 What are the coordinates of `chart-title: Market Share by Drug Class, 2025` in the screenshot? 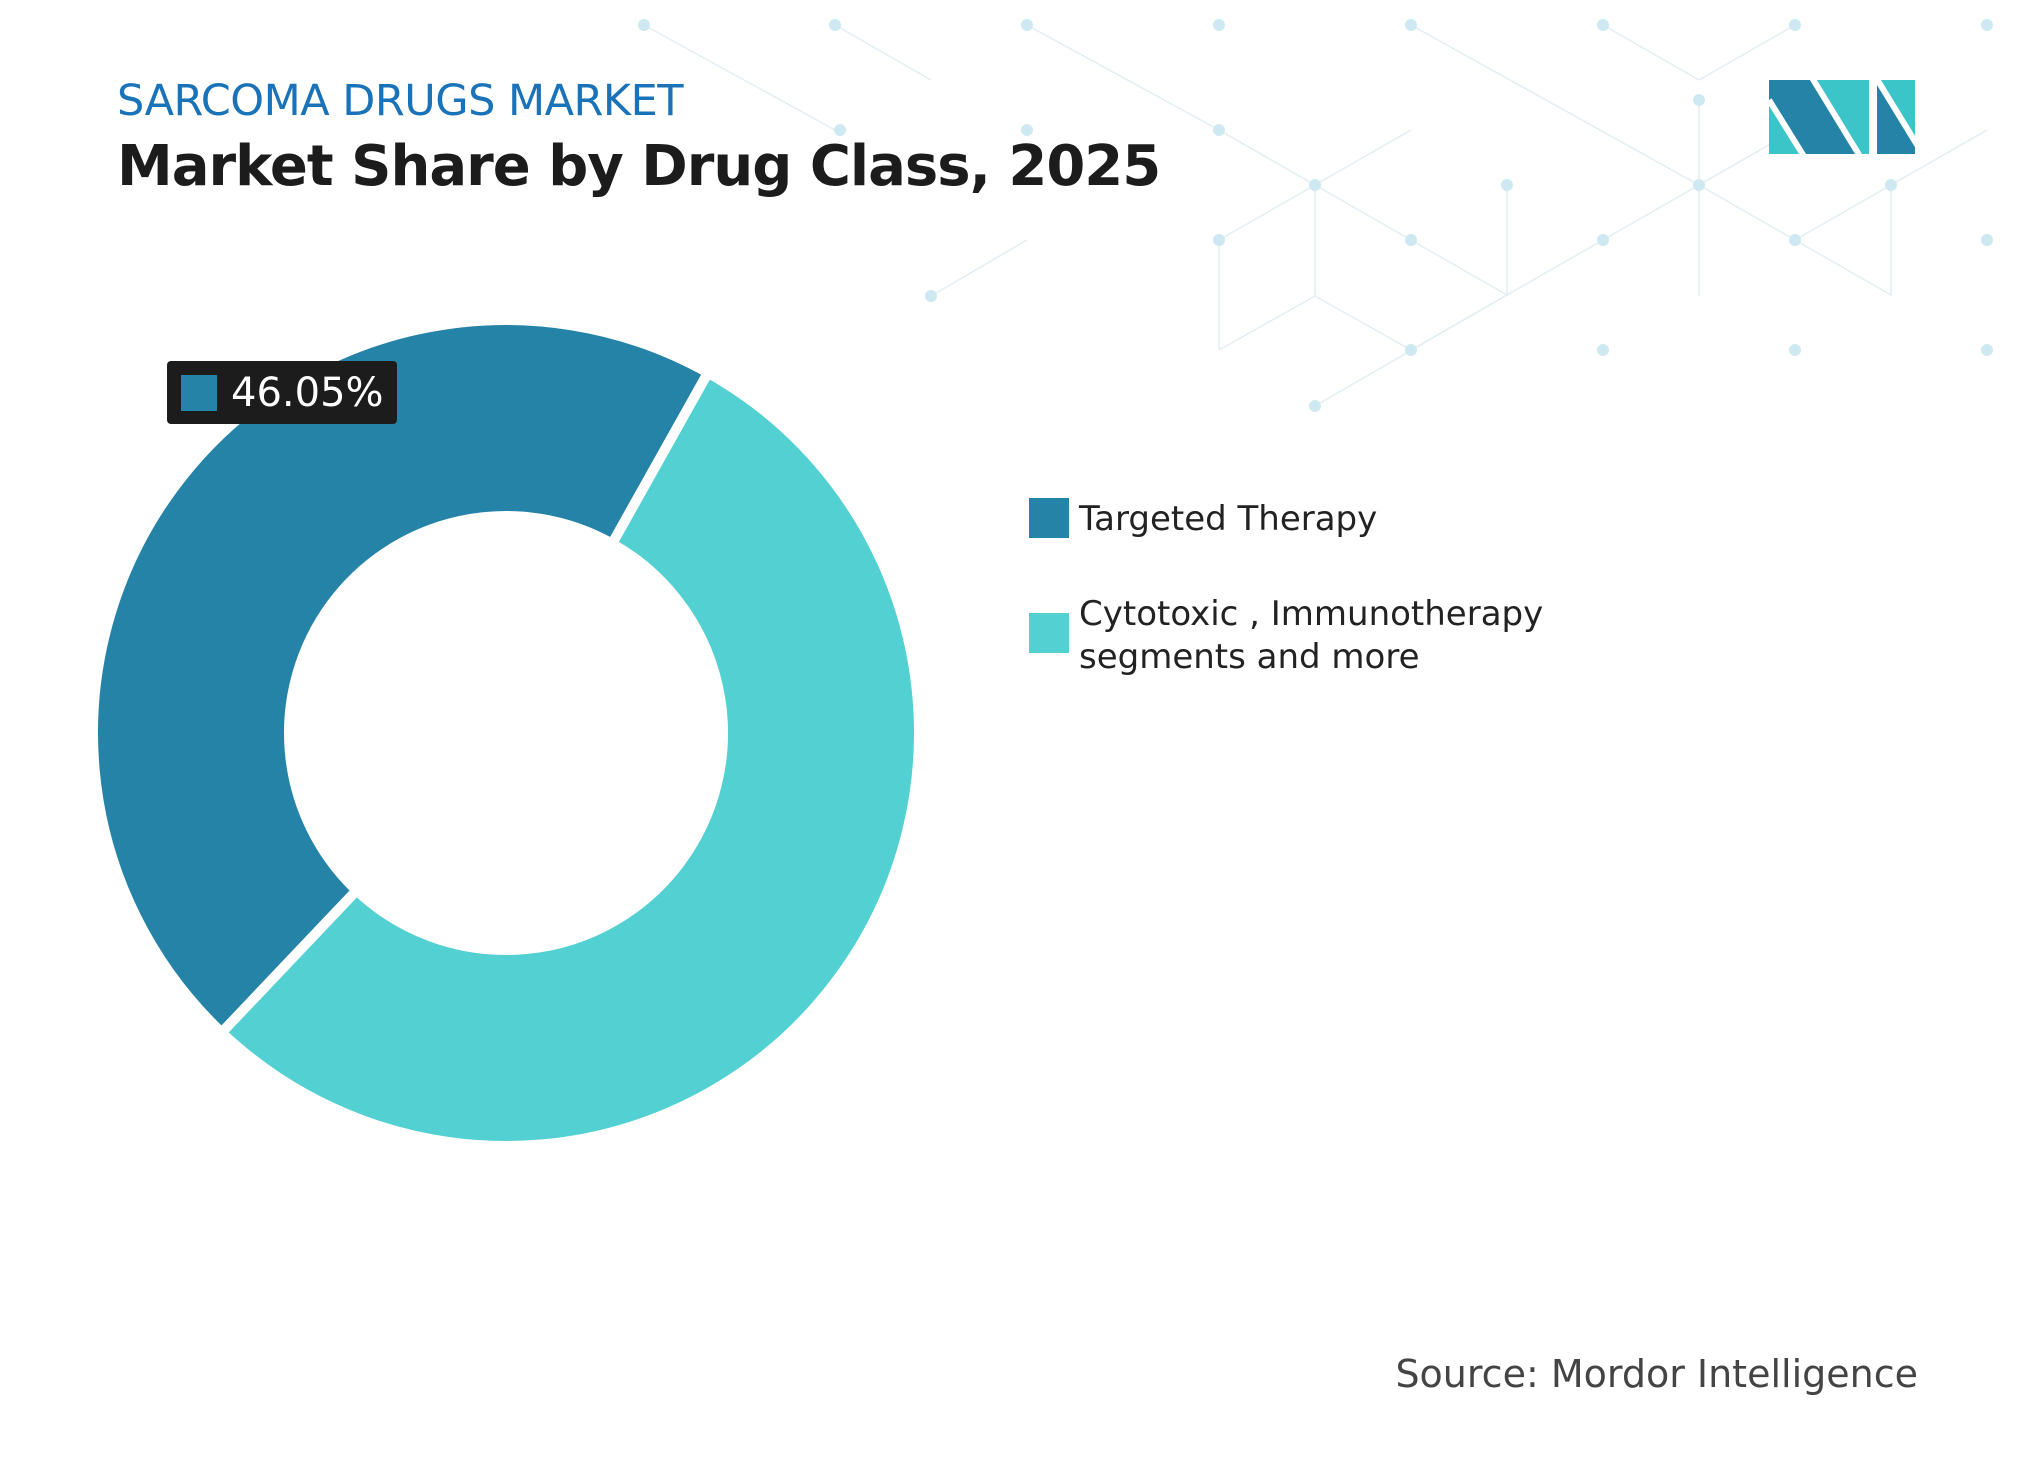 It's located at (639, 166).